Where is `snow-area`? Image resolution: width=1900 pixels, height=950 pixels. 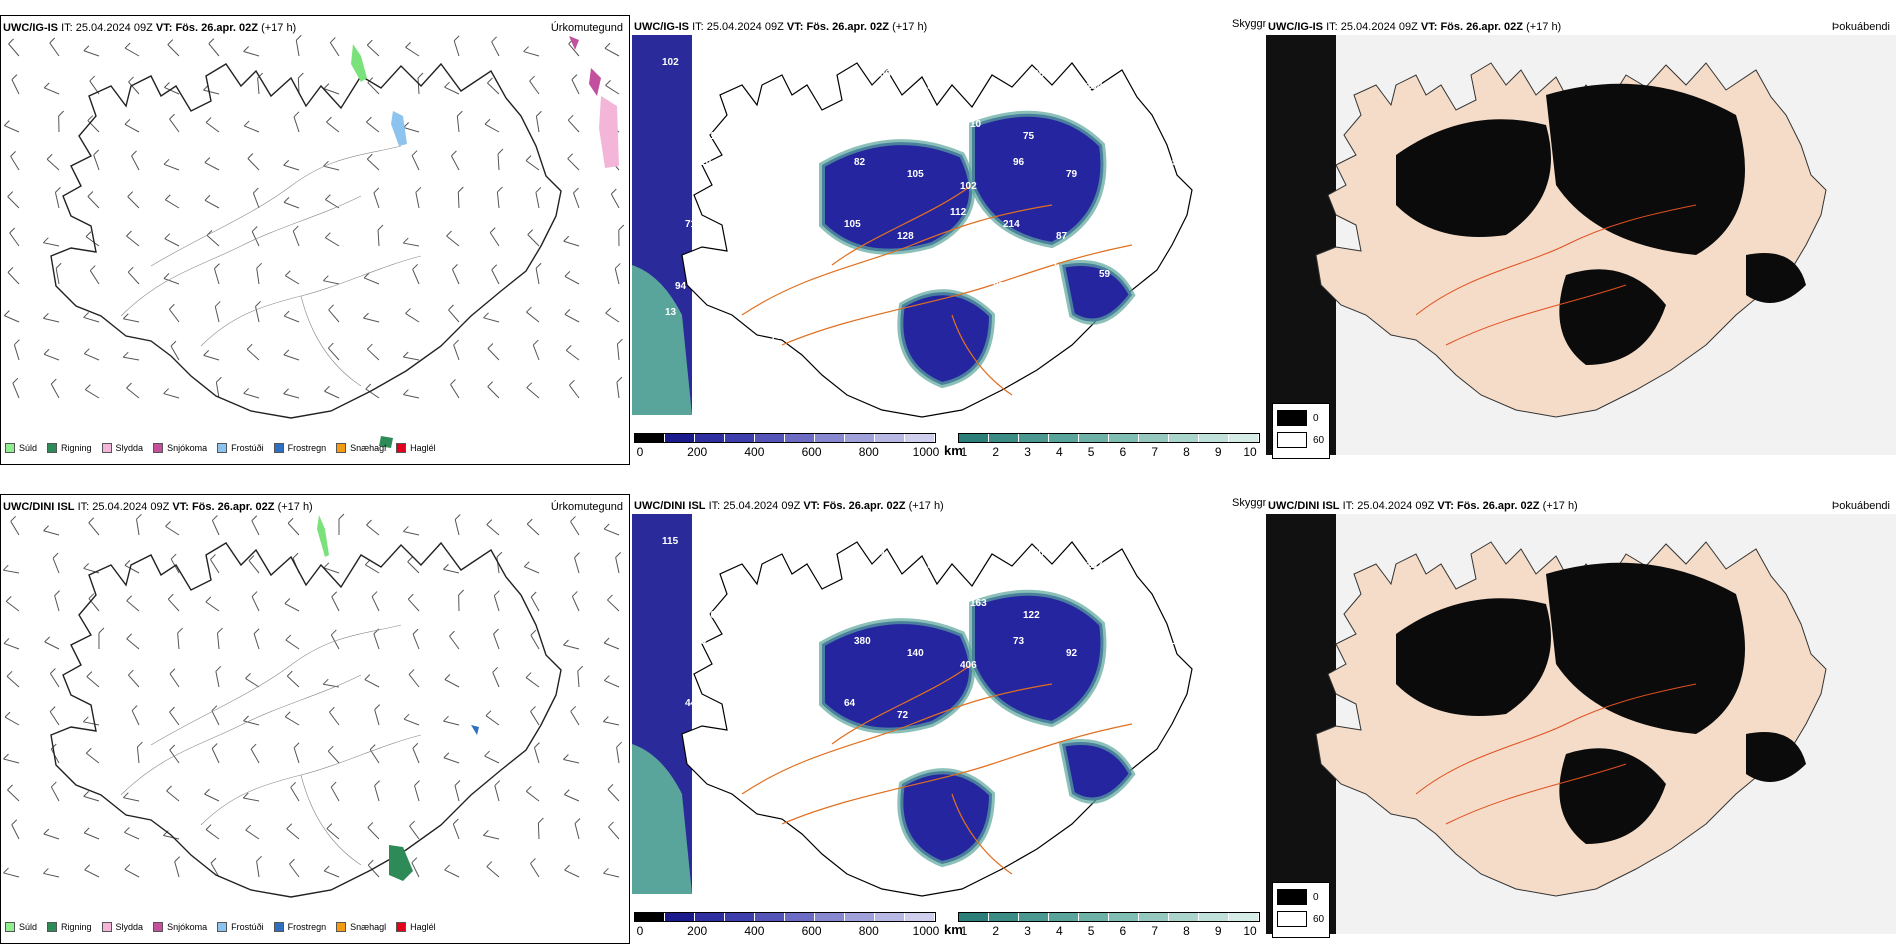
snow-area is located at coordinates (595, 82).